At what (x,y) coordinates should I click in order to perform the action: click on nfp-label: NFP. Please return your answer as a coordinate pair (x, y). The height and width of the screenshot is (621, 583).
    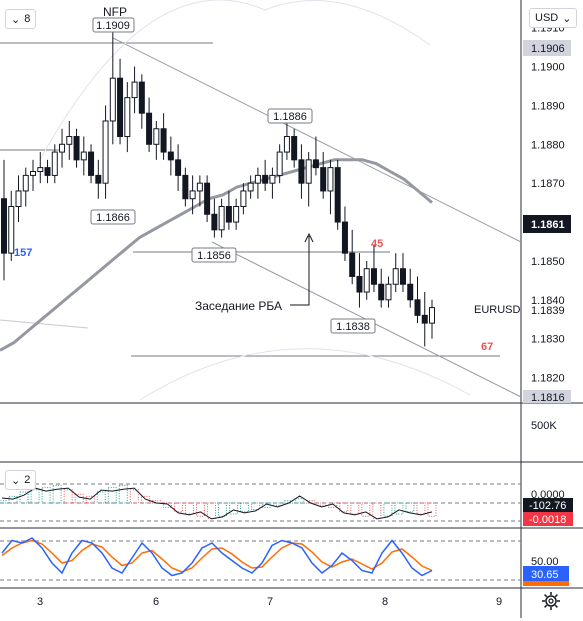
    Looking at the image, I should click on (115, 12).